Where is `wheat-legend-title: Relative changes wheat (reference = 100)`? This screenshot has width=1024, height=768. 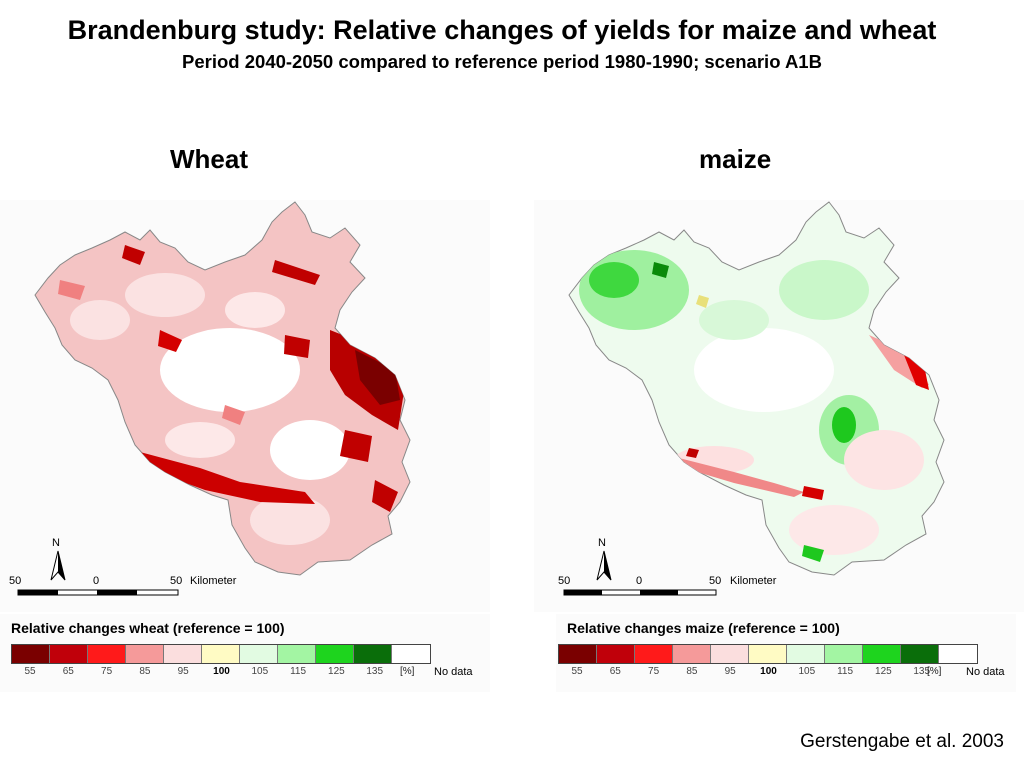
wheat-legend-title: Relative changes wheat (reference = 100) is located at coordinates (148, 628).